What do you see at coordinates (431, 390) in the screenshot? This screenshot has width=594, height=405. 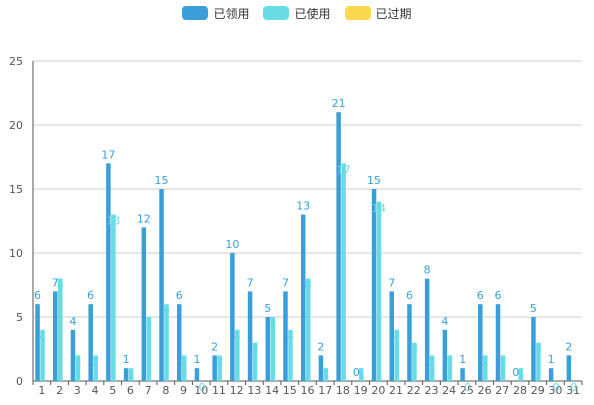 I see `x-tick-label: 23` at bounding box center [431, 390].